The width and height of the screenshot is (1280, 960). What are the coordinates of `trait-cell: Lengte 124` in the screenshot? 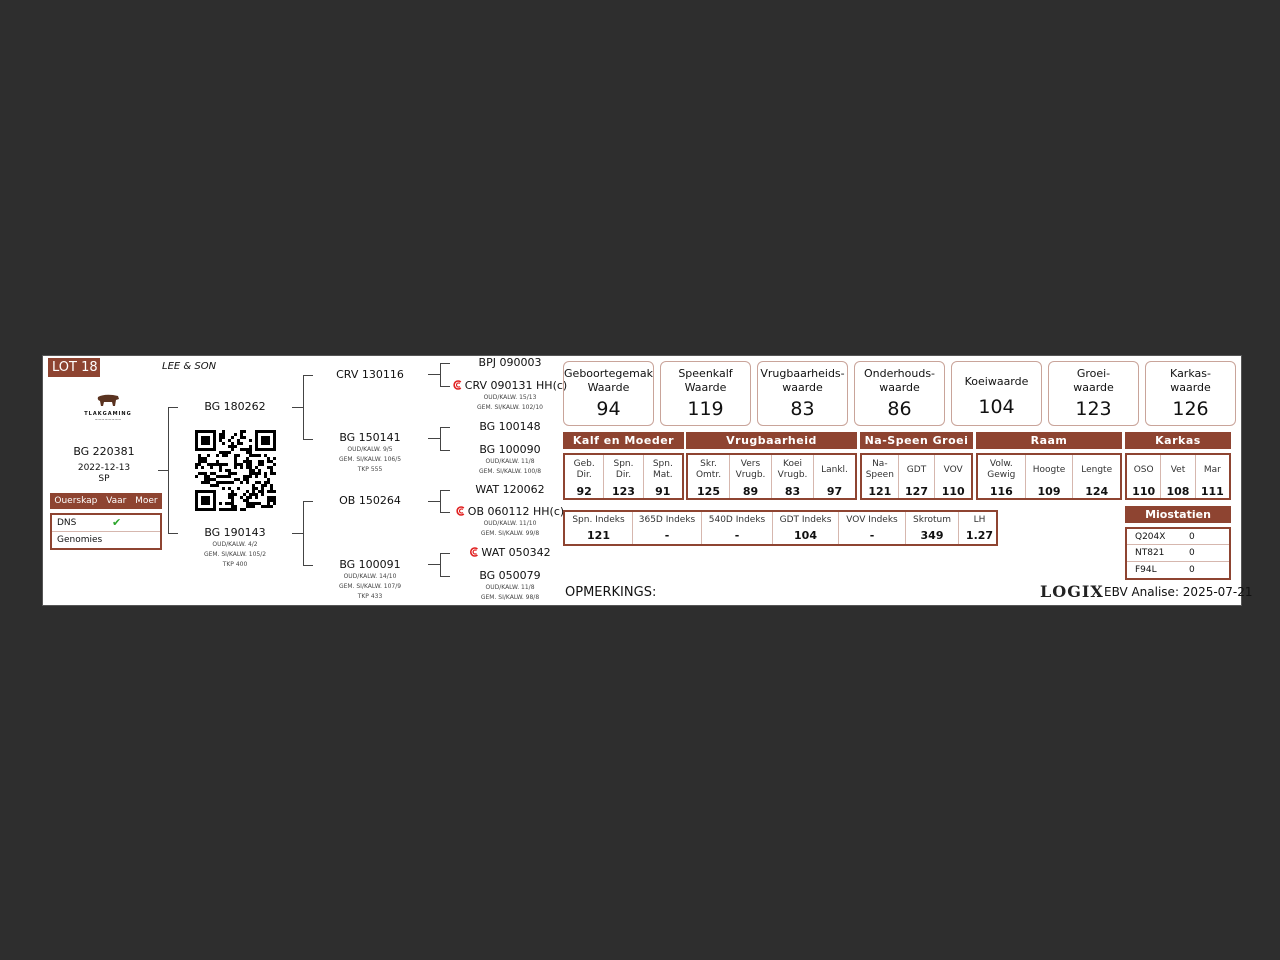 It's located at (1097, 481).